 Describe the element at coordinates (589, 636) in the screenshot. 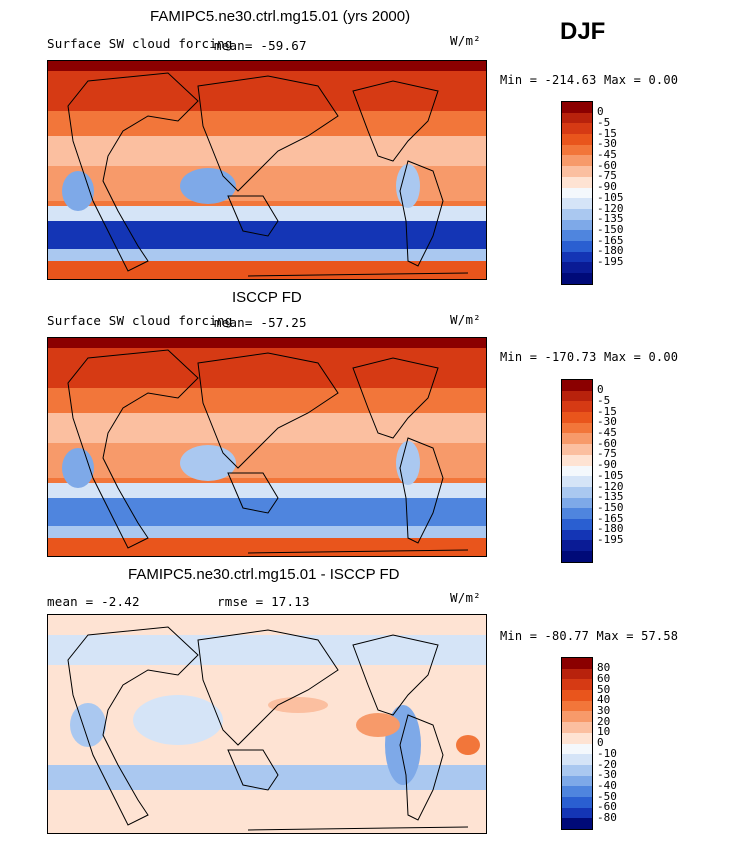

I see `panel3-minmax: Min = -80.77 Max = 57.58` at that location.